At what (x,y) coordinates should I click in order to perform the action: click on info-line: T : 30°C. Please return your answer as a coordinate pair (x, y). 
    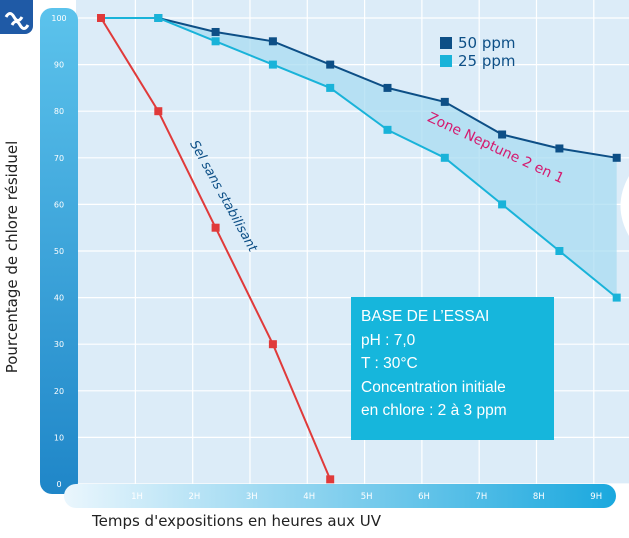
    Looking at the image, I should click on (389, 363).